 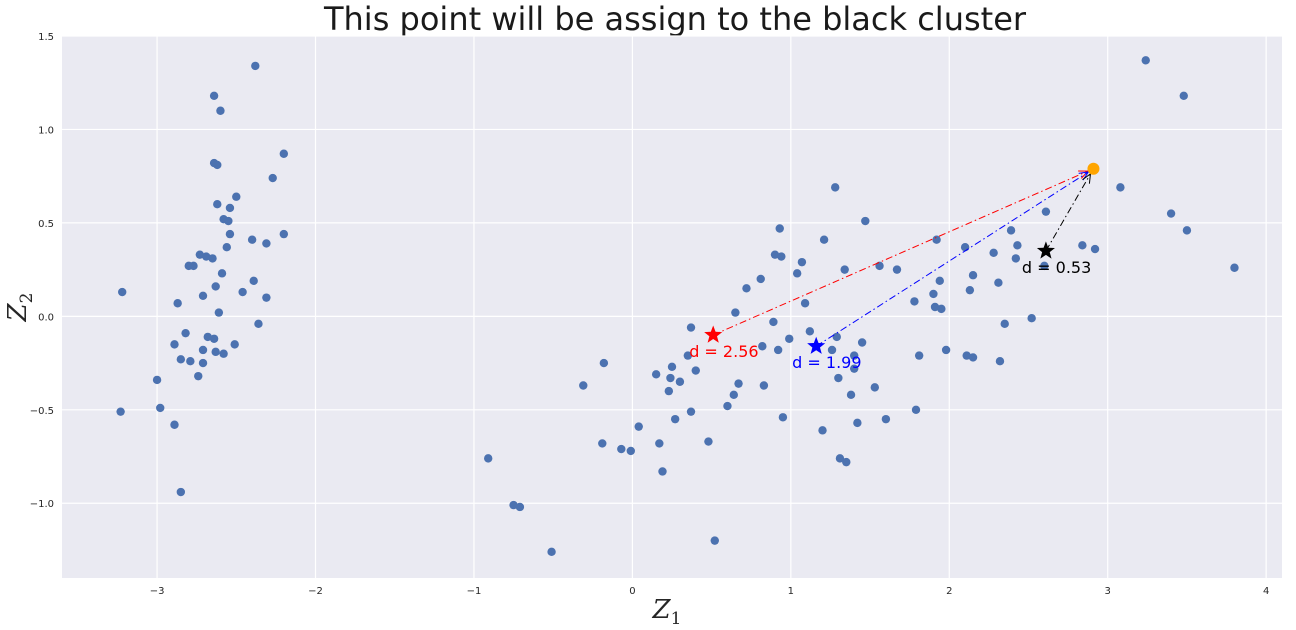 I want to click on red-centroid-star, so click(x=713, y=334).